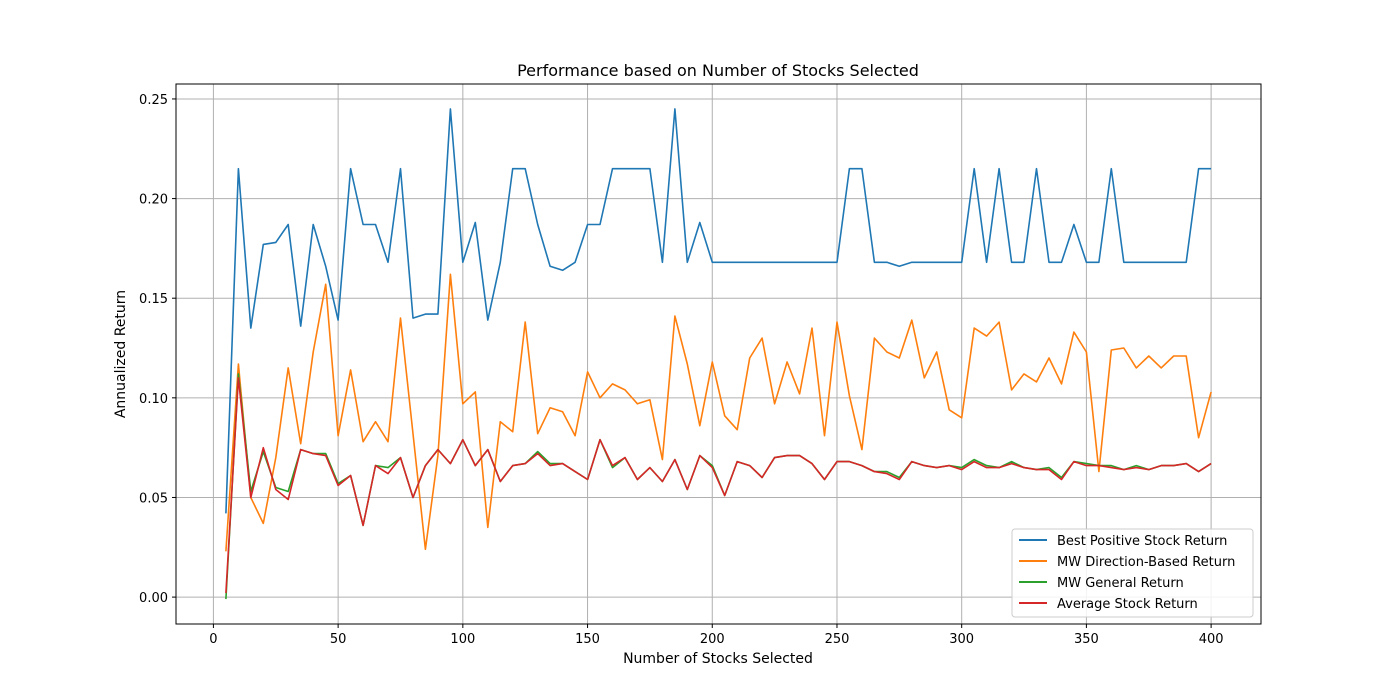 Image resolution: width=1400 pixels, height=700 pixels. I want to click on legend-label-1: Best Positive Stock Return, so click(1142, 541).